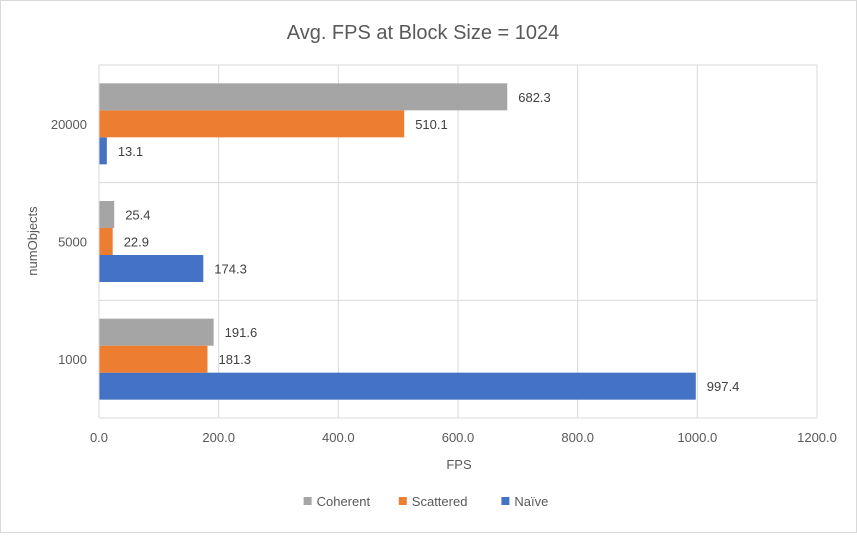  What do you see at coordinates (72, 242) in the screenshot?
I see `y-tick-label: 5000` at bounding box center [72, 242].